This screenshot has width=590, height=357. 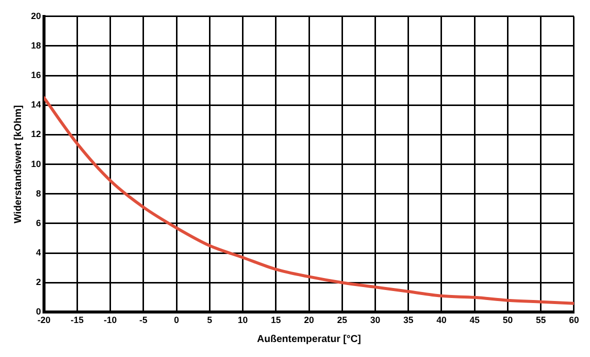 What do you see at coordinates (77, 320) in the screenshot?
I see `x-tick-label: -15` at bounding box center [77, 320].